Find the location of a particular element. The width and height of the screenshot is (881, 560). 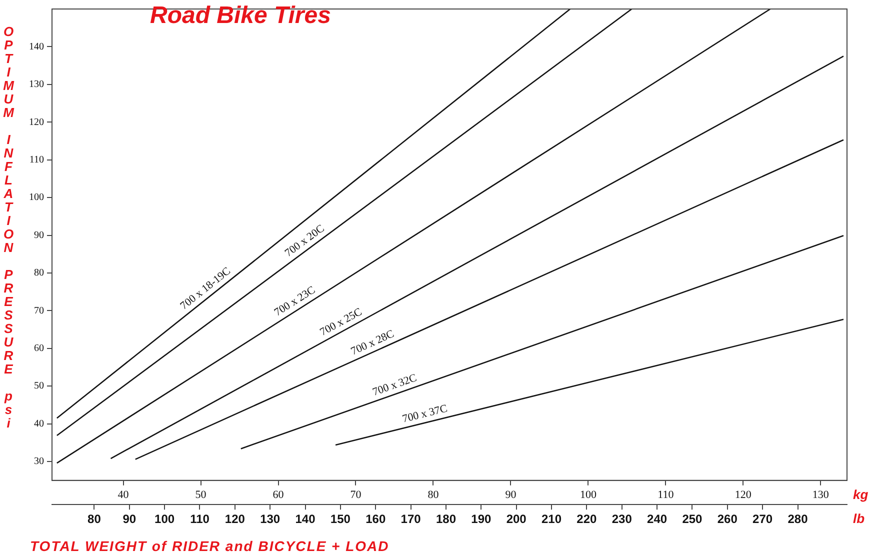

x-tick-label: 90 is located at coordinates (129, 519).